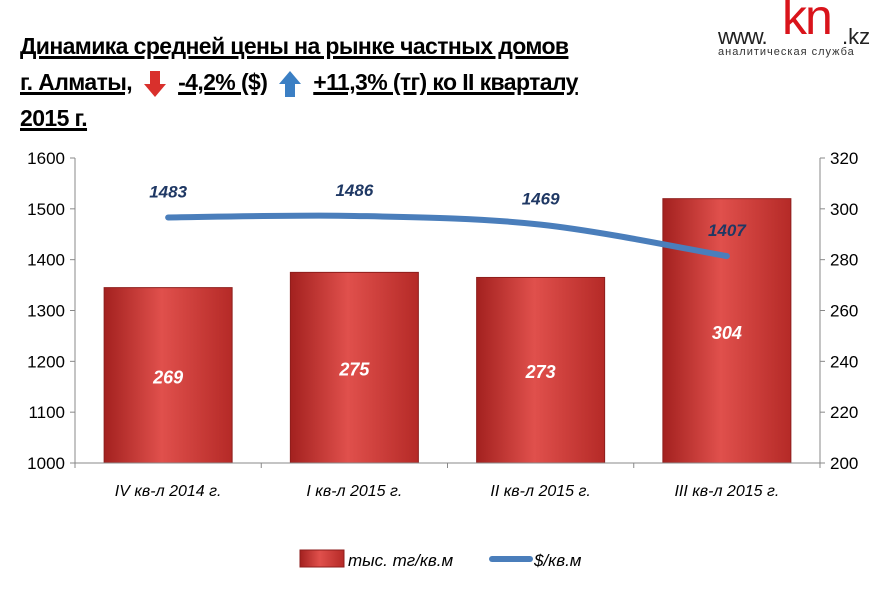 This screenshot has width=885, height=591. What do you see at coordinates (540, 491) in the screenshot?
I see `x-tick-label: II кв-л 2015 г.` at bounding box center [540, 491].